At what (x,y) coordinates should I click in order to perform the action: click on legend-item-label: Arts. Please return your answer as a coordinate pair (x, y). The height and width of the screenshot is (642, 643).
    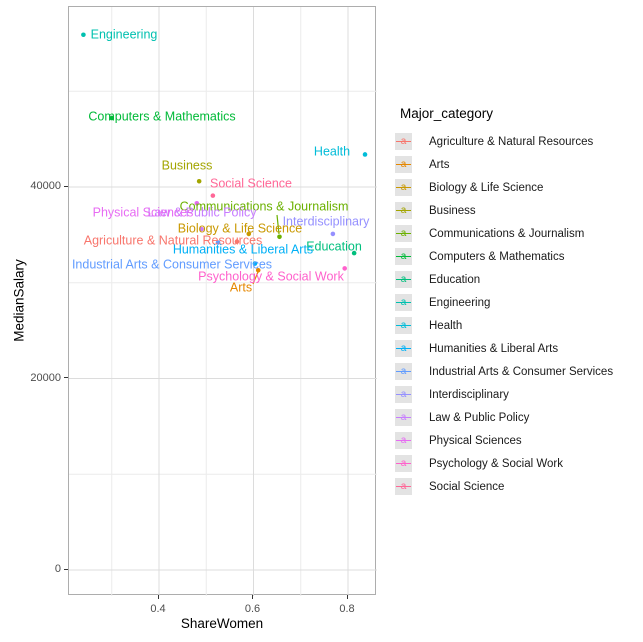
    Looking at the image, I should click on (439, 164).